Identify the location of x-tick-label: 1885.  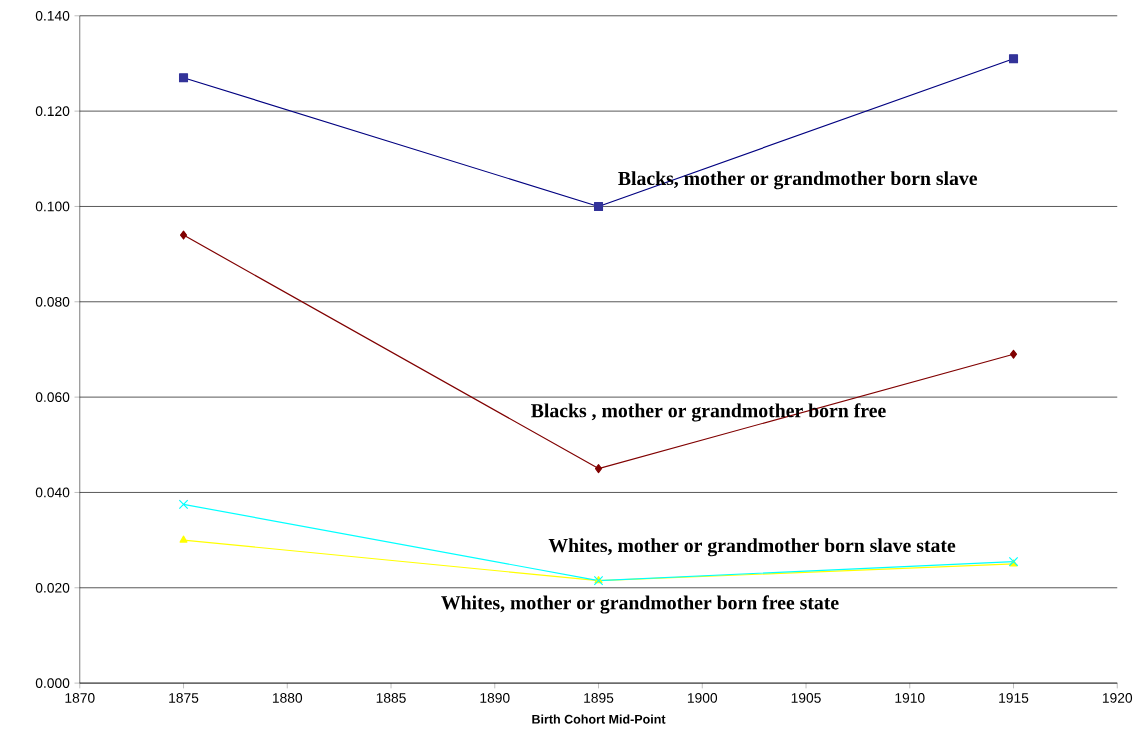
(391, 697).